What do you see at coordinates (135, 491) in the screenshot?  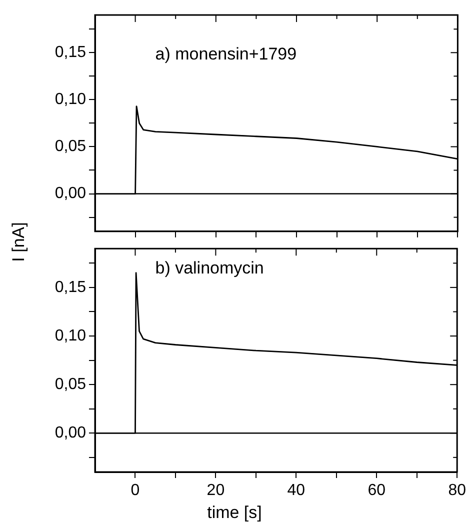 I see `x-tick-label: 0` at bounding box center [135, 491].